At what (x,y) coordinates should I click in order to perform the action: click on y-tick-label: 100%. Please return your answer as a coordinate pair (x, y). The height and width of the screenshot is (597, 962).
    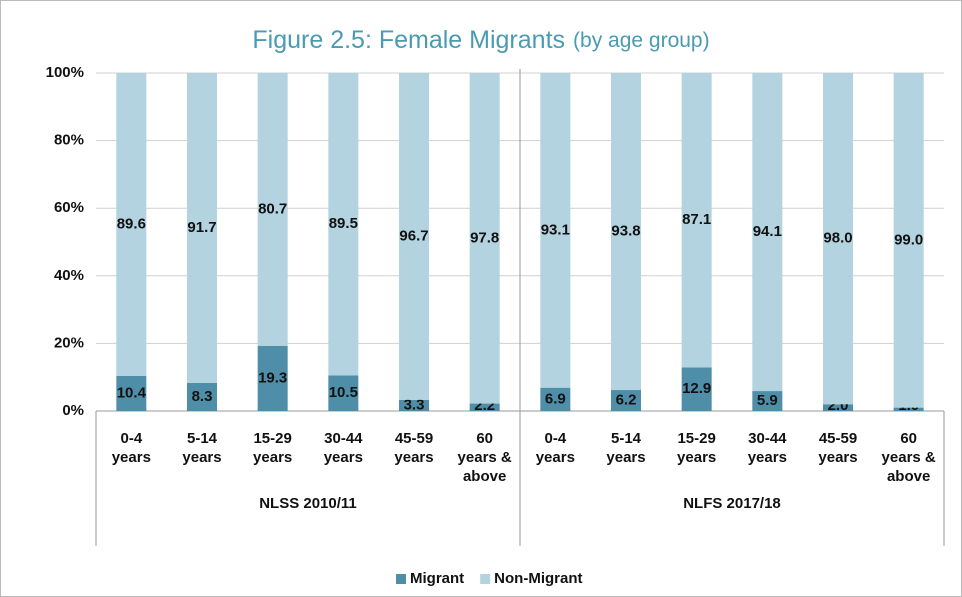
    Looking at the image, I should click on (65, 72).